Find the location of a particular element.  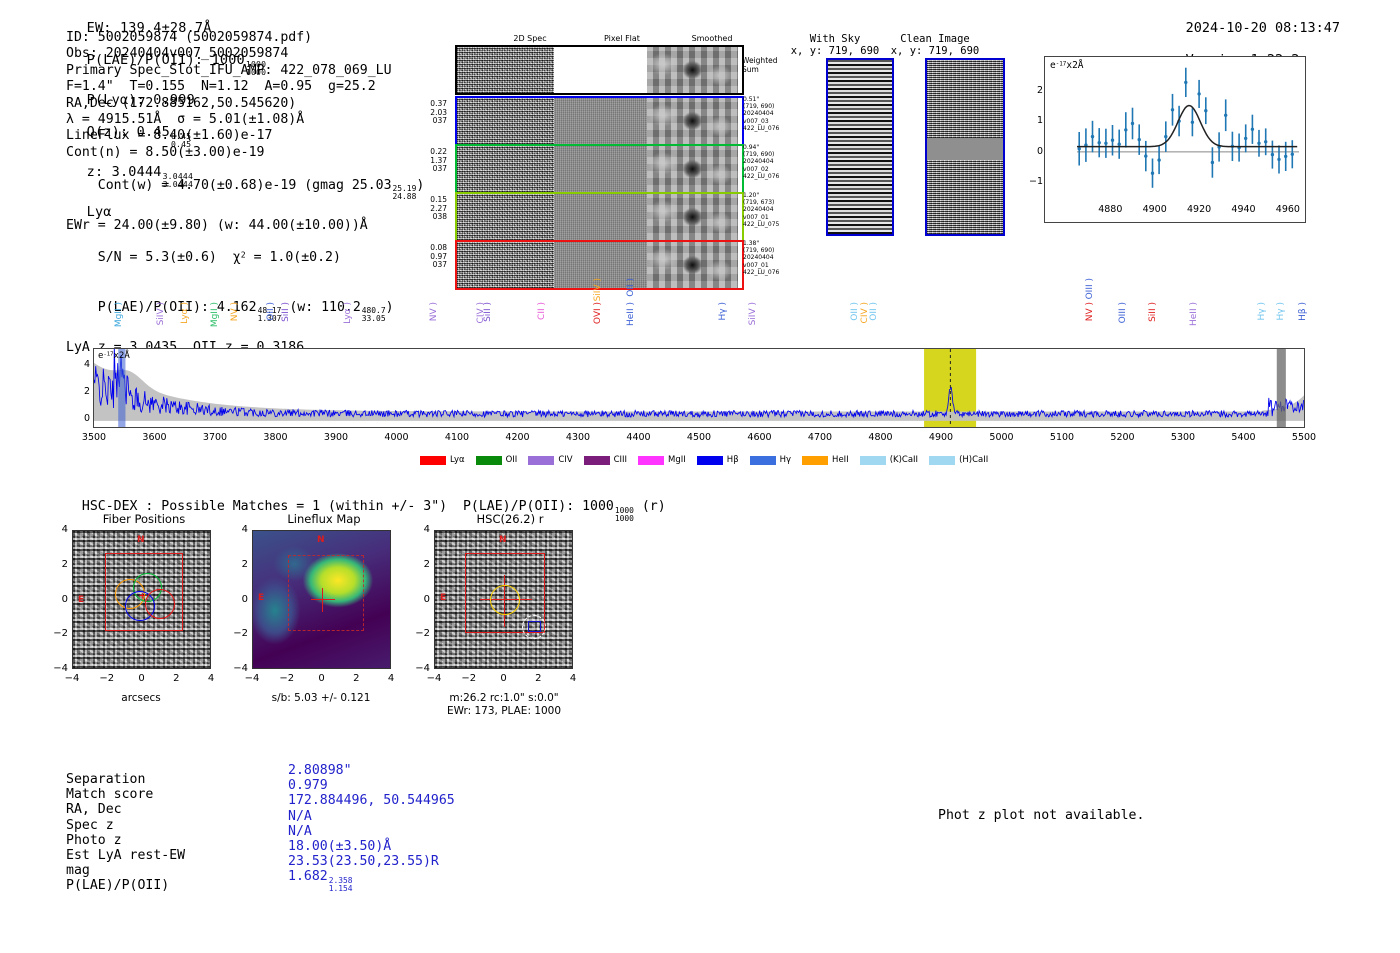

with-sky-image is located at coordinates (860, 147).